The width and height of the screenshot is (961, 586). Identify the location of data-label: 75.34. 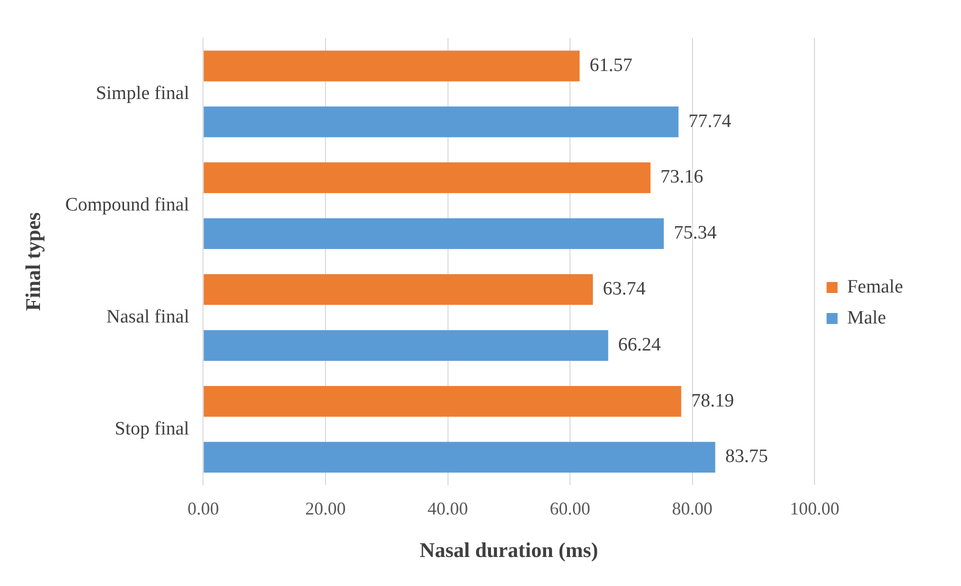
(696, 233).